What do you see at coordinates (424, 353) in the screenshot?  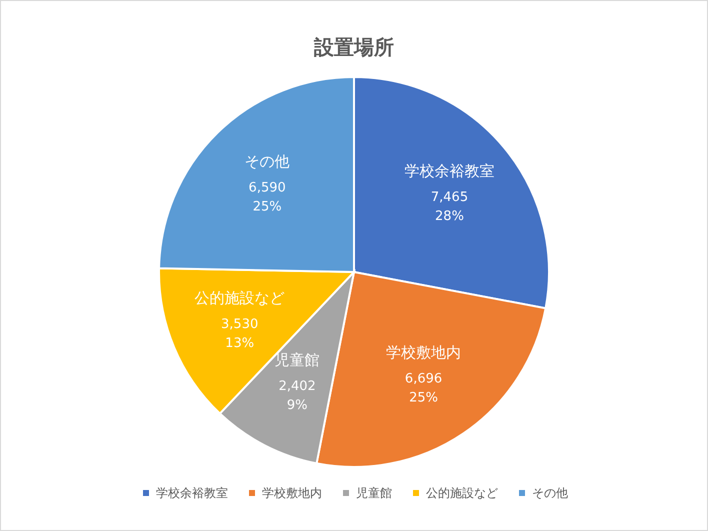 I see `slice-label: 学校敷地内` at bounding box center [424, 353].